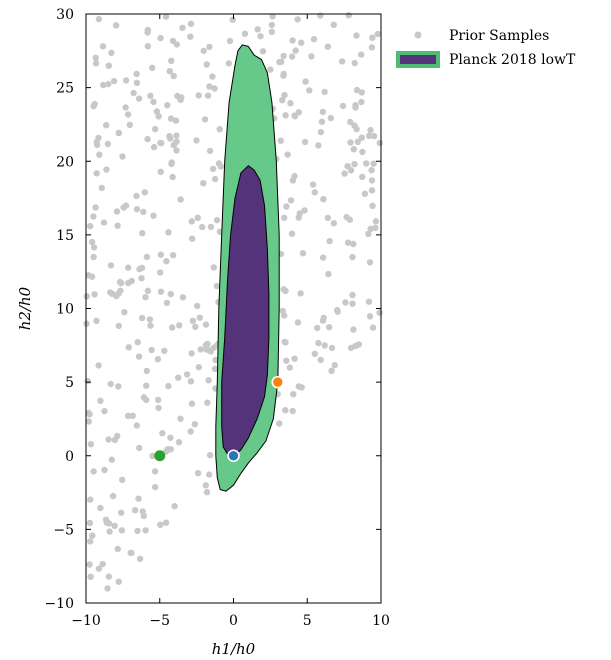  What do you see at coordinates (65, 89) in the screenshot?
I see `y-tick-label: 25` at bounding box center [65, 89].